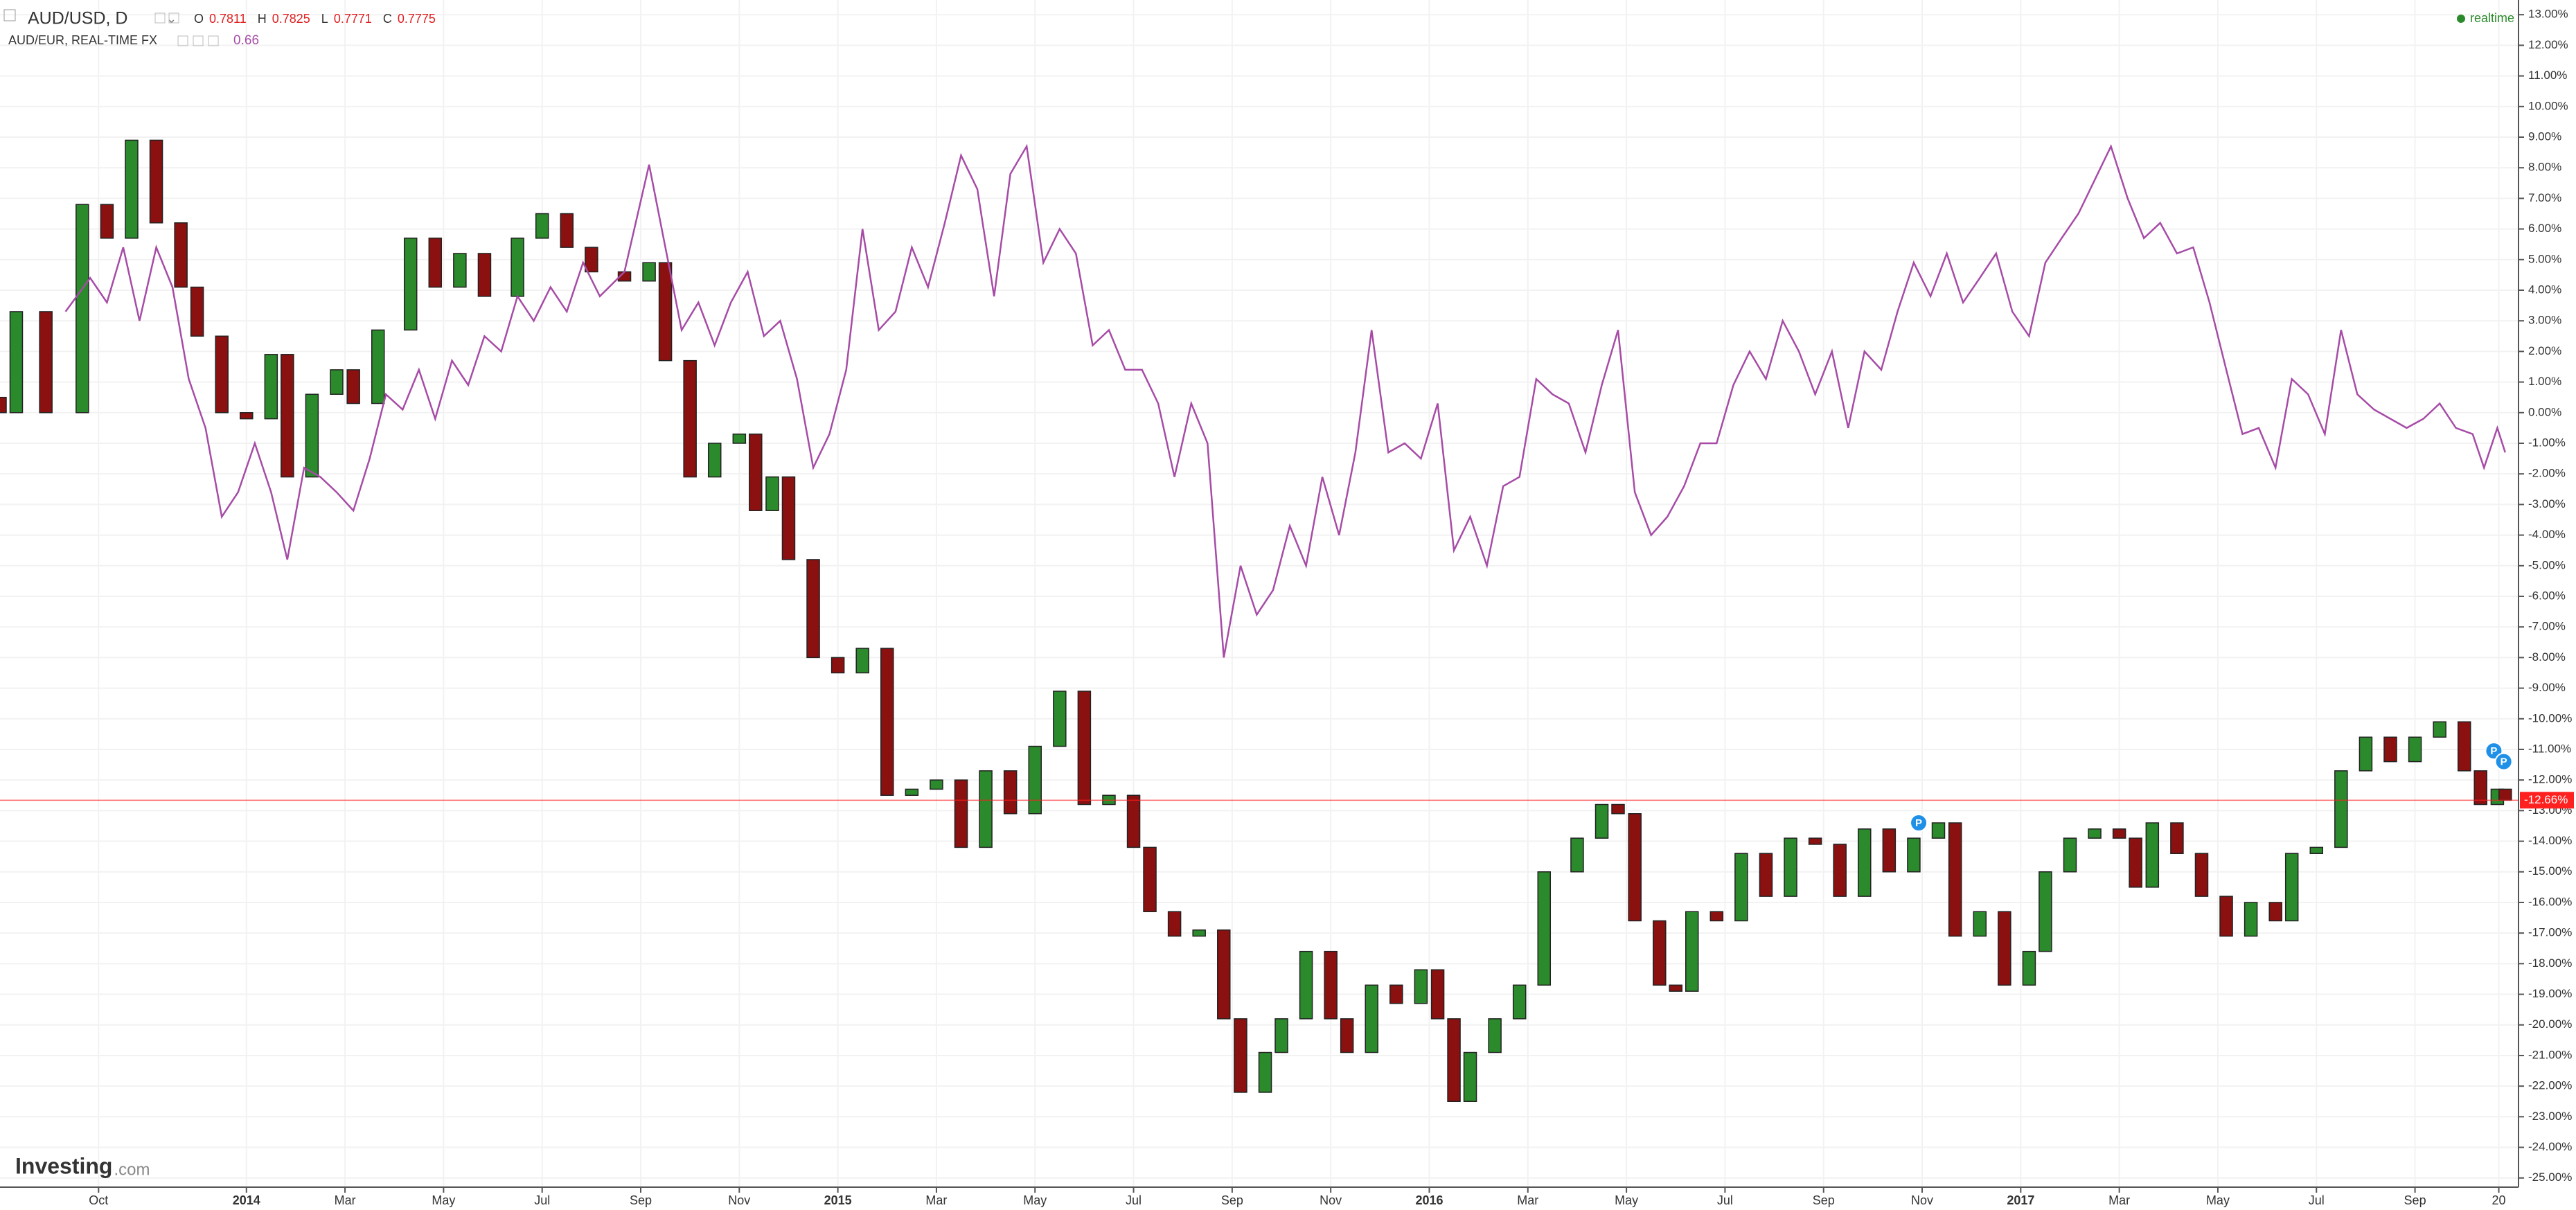  What do you see at coordinates (2549, 748) in the screenshot?
I see `y-tick-label: -11.00%` at bounding box center [2549, 748].